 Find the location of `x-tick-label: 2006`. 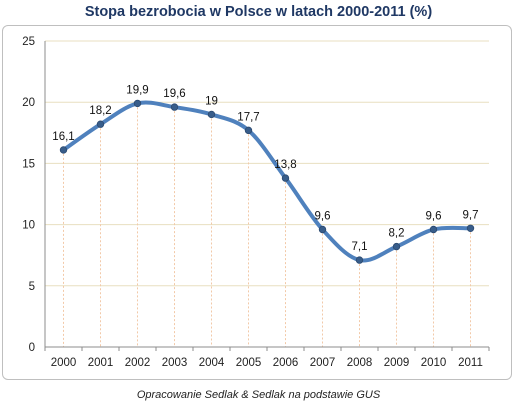

x-tick-label: 2006 is located at coordinates (286, 363).